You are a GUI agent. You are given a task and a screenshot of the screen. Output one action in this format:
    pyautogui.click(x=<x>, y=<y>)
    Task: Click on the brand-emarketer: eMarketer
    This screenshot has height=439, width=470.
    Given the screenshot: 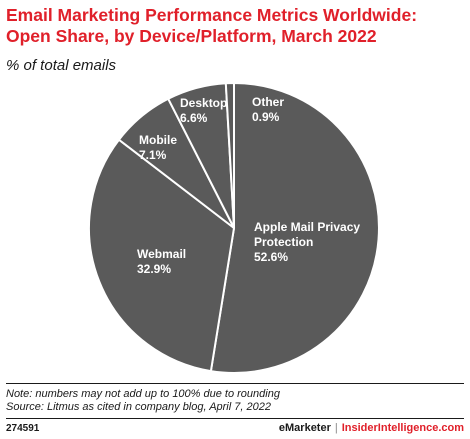 What is the action you would take?
    pyautogui.click(x=304, y=428)
    